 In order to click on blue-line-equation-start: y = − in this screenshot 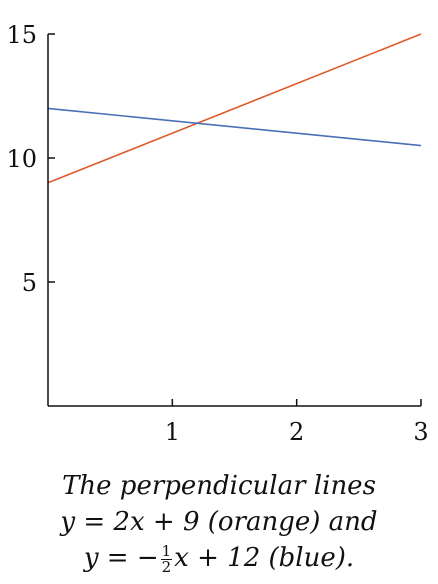, I will do `click(121, 558)`.